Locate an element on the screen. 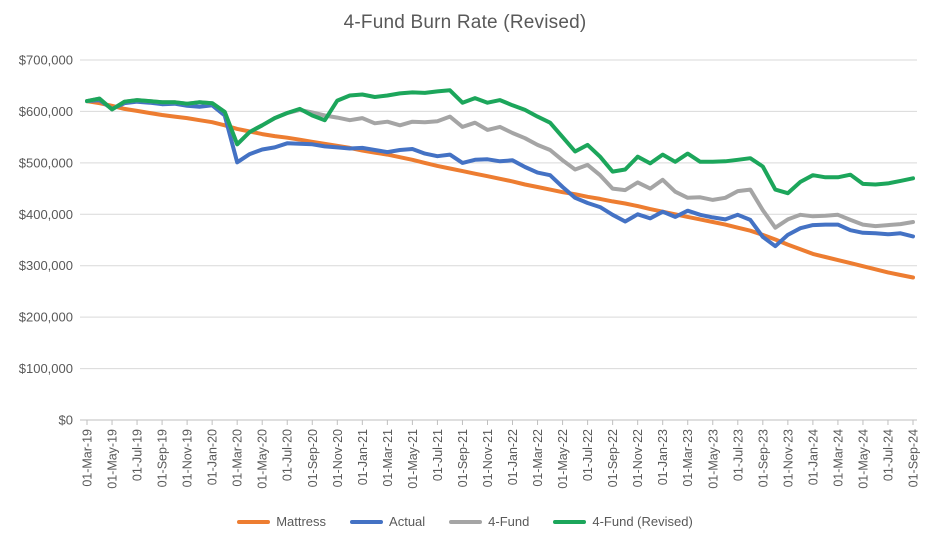 Image resolution: width=930 pixels, height=546 pixels. x-axis-tick-label: 01-Jan-23 is located at coordinates (663, 457).